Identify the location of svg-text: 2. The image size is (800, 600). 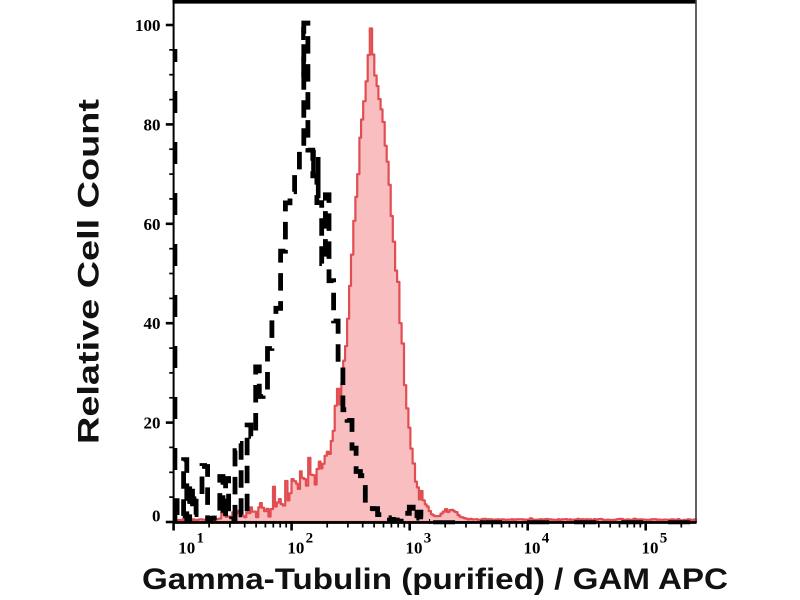
(310, 539).